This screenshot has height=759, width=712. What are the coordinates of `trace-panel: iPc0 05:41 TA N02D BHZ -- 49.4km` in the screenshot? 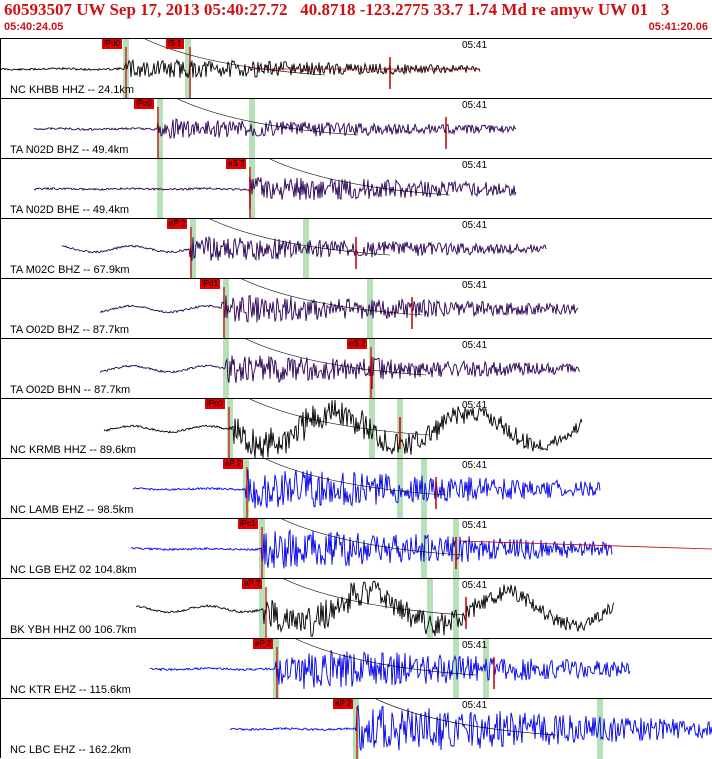 It's located at (356, 128).